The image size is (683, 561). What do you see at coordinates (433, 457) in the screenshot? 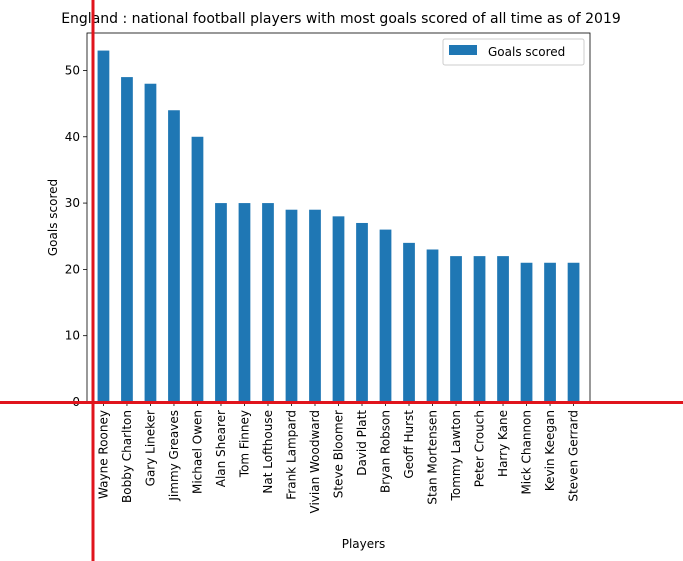
I see `x-tick-label: Stan Mortensen` at bounding box center [433, 457].